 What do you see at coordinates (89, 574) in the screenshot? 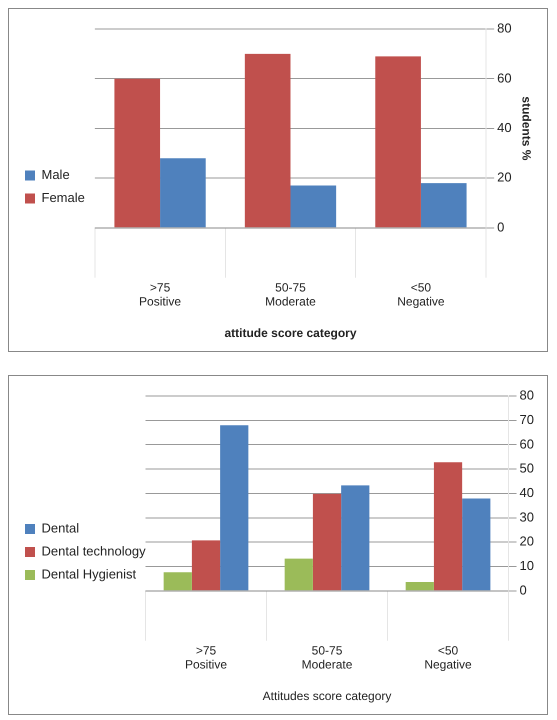
I see `legend-label: Dental Hygienist` at bounding box center [89, 574].